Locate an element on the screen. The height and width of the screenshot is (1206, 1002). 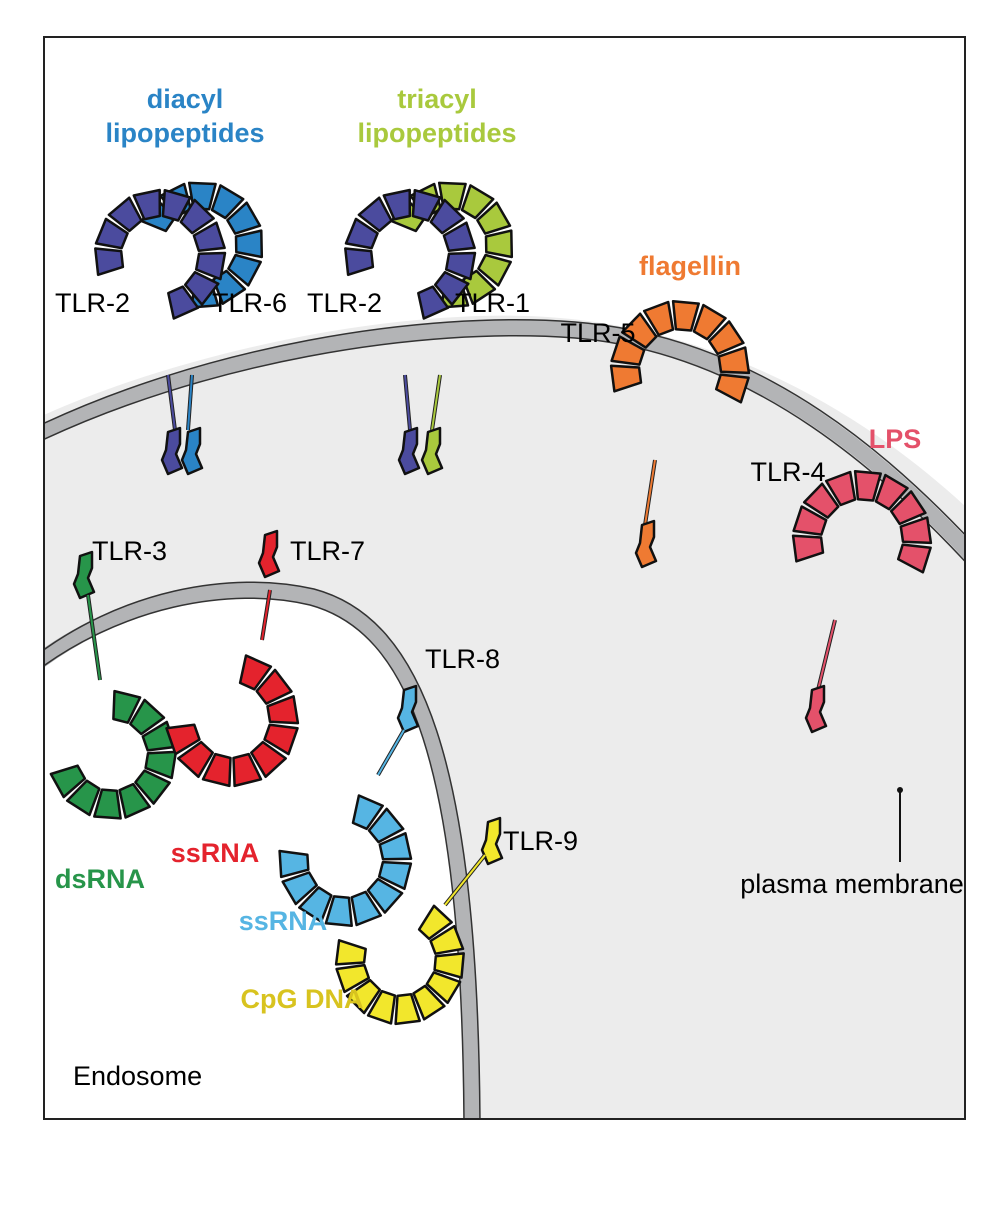
tlr5-label: TLR-5 is located at coordinates (597, 333).